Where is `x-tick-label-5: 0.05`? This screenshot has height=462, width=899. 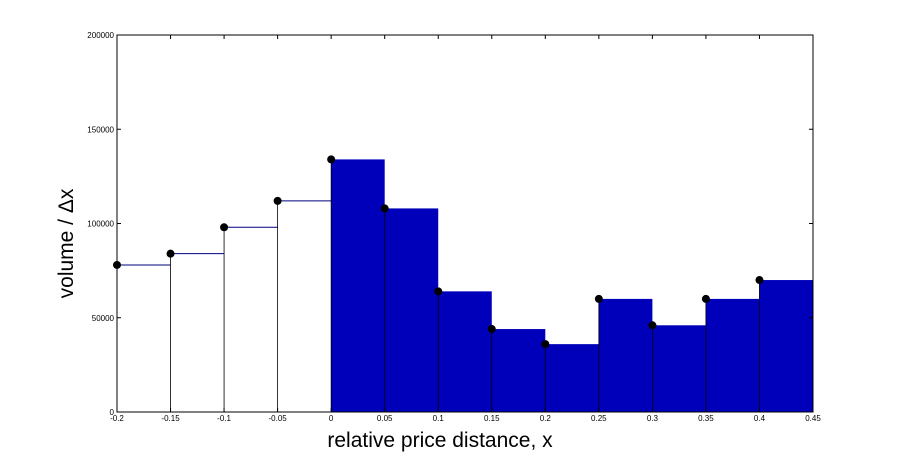
x-tick-label-5: 0.05 is located at coordinates (385, 418).